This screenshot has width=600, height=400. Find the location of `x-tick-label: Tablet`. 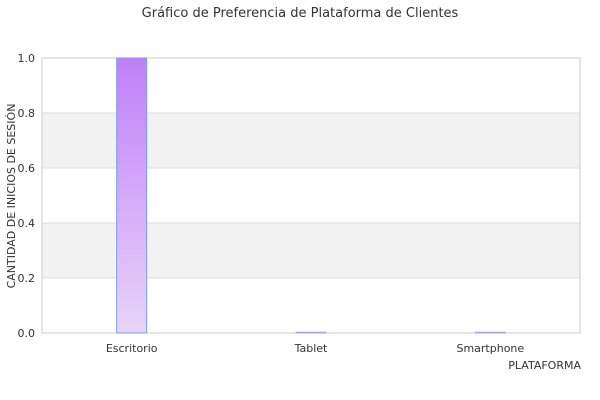

x-tick-label: Tablet is located at coordinates (311, 348).